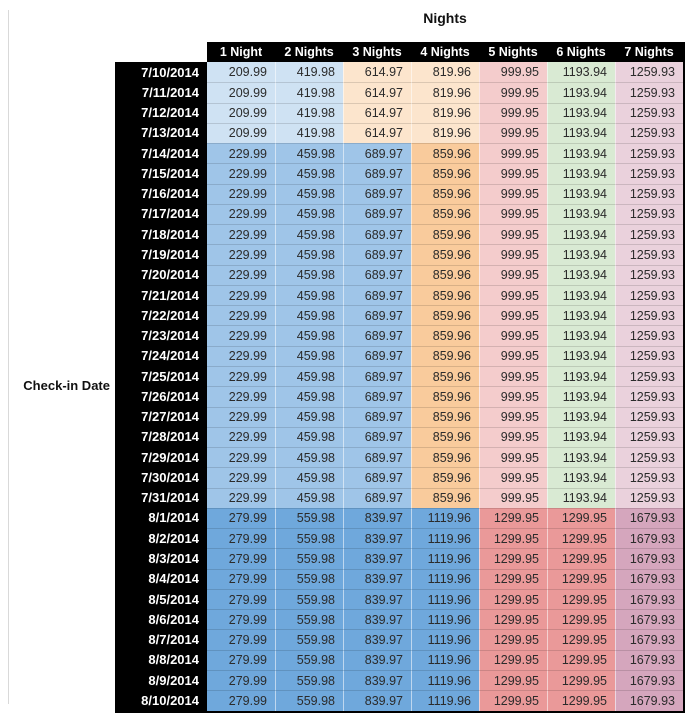  What do you see at coordinates (377, 52) in the screenshot?
I see `column-header-3-night: 3 Nights` at bounding box center [377, 52].